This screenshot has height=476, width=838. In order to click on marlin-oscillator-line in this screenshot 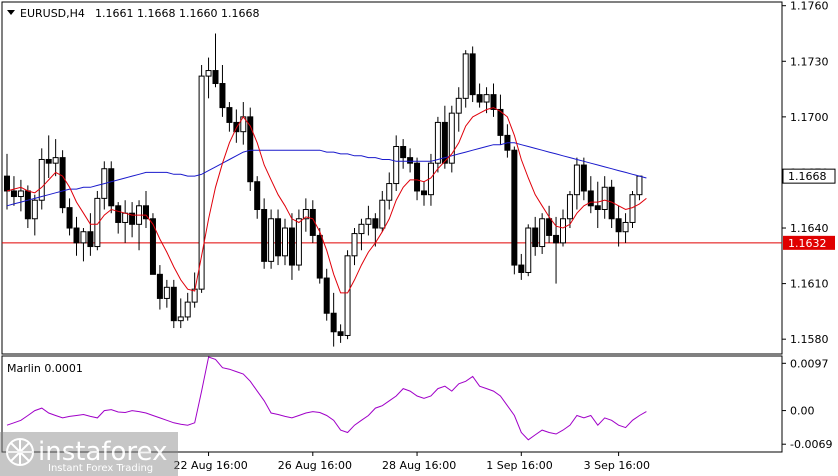, I will do `click(326, 398)`.